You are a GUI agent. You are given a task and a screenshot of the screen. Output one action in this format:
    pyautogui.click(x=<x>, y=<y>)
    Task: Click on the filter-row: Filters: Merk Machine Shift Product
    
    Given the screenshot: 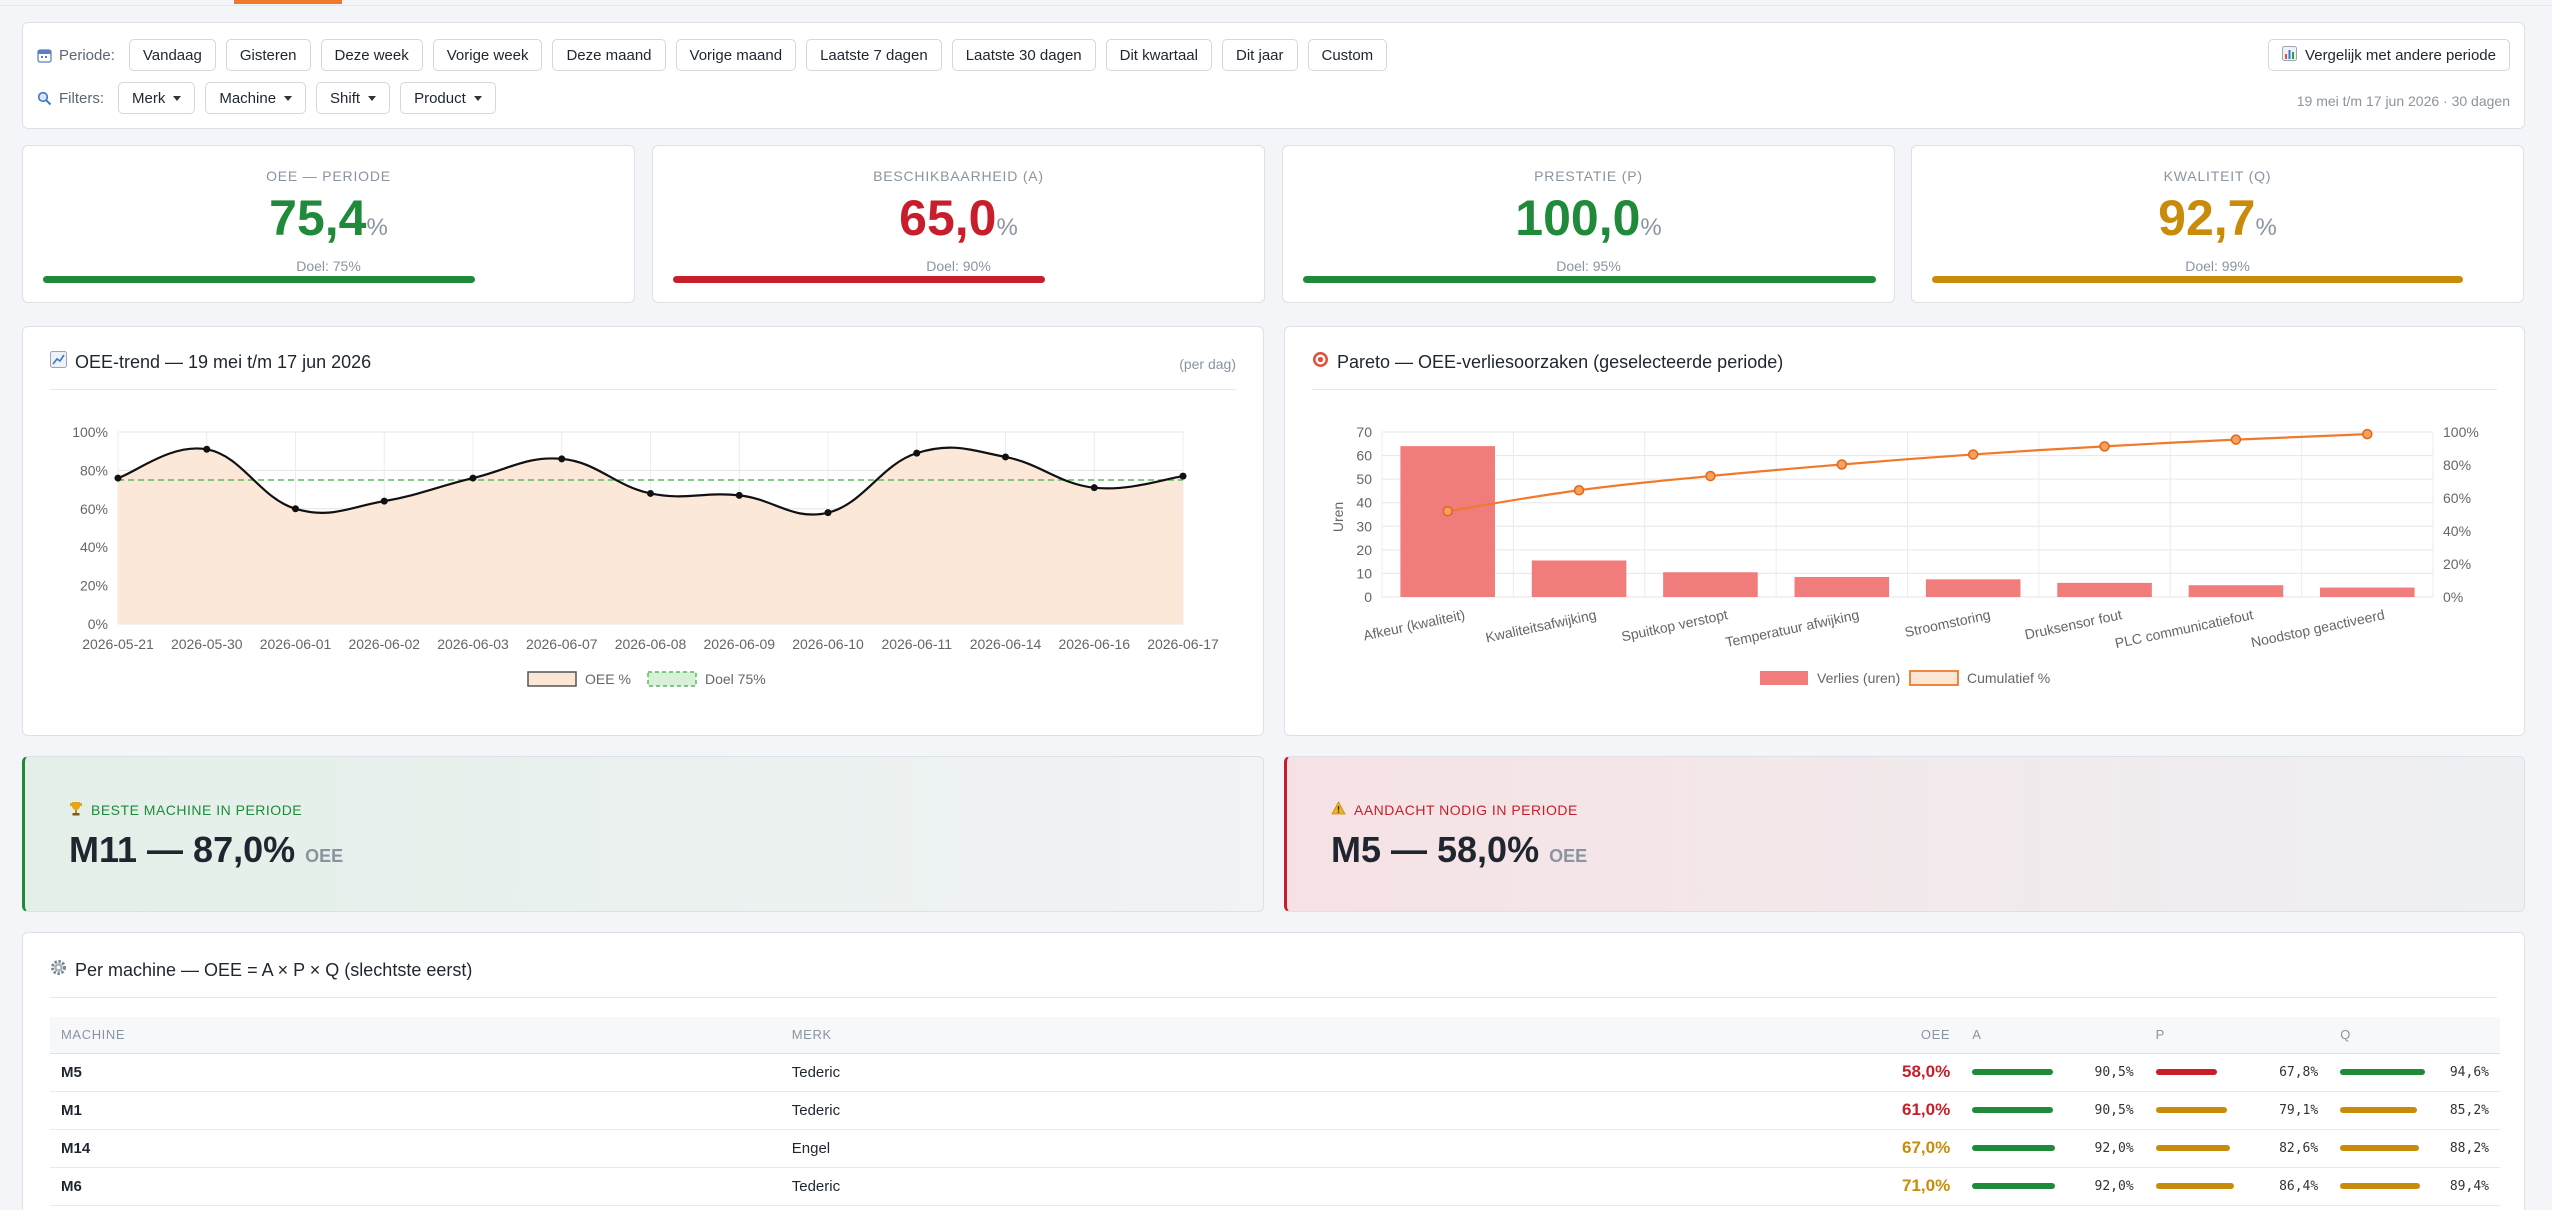 What is the action you would take?
    pyautogui.click(x=266, y=98)
    